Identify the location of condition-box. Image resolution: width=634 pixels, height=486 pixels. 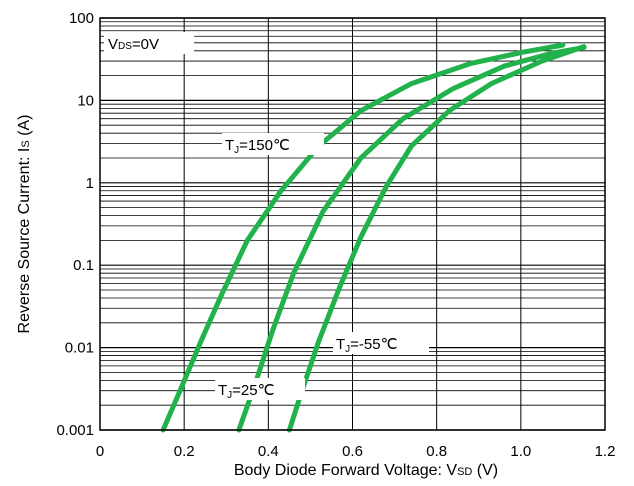
(149, 43).